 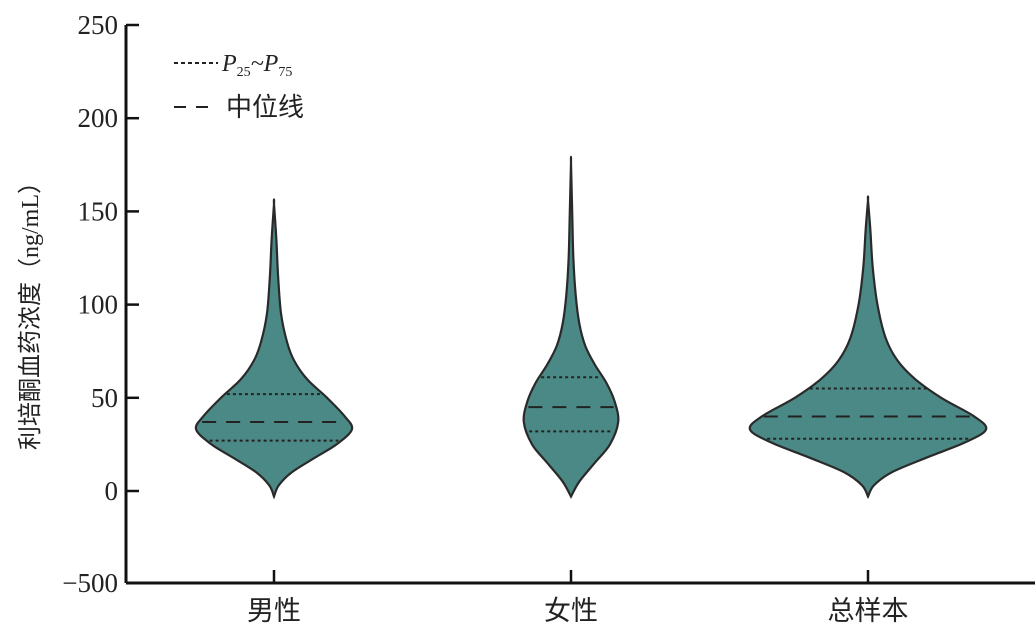 What do you see at coordinates (239, 86) in the screenshot?
I see `legend: P25~P75 中位线` at bounding box center [239, 86].